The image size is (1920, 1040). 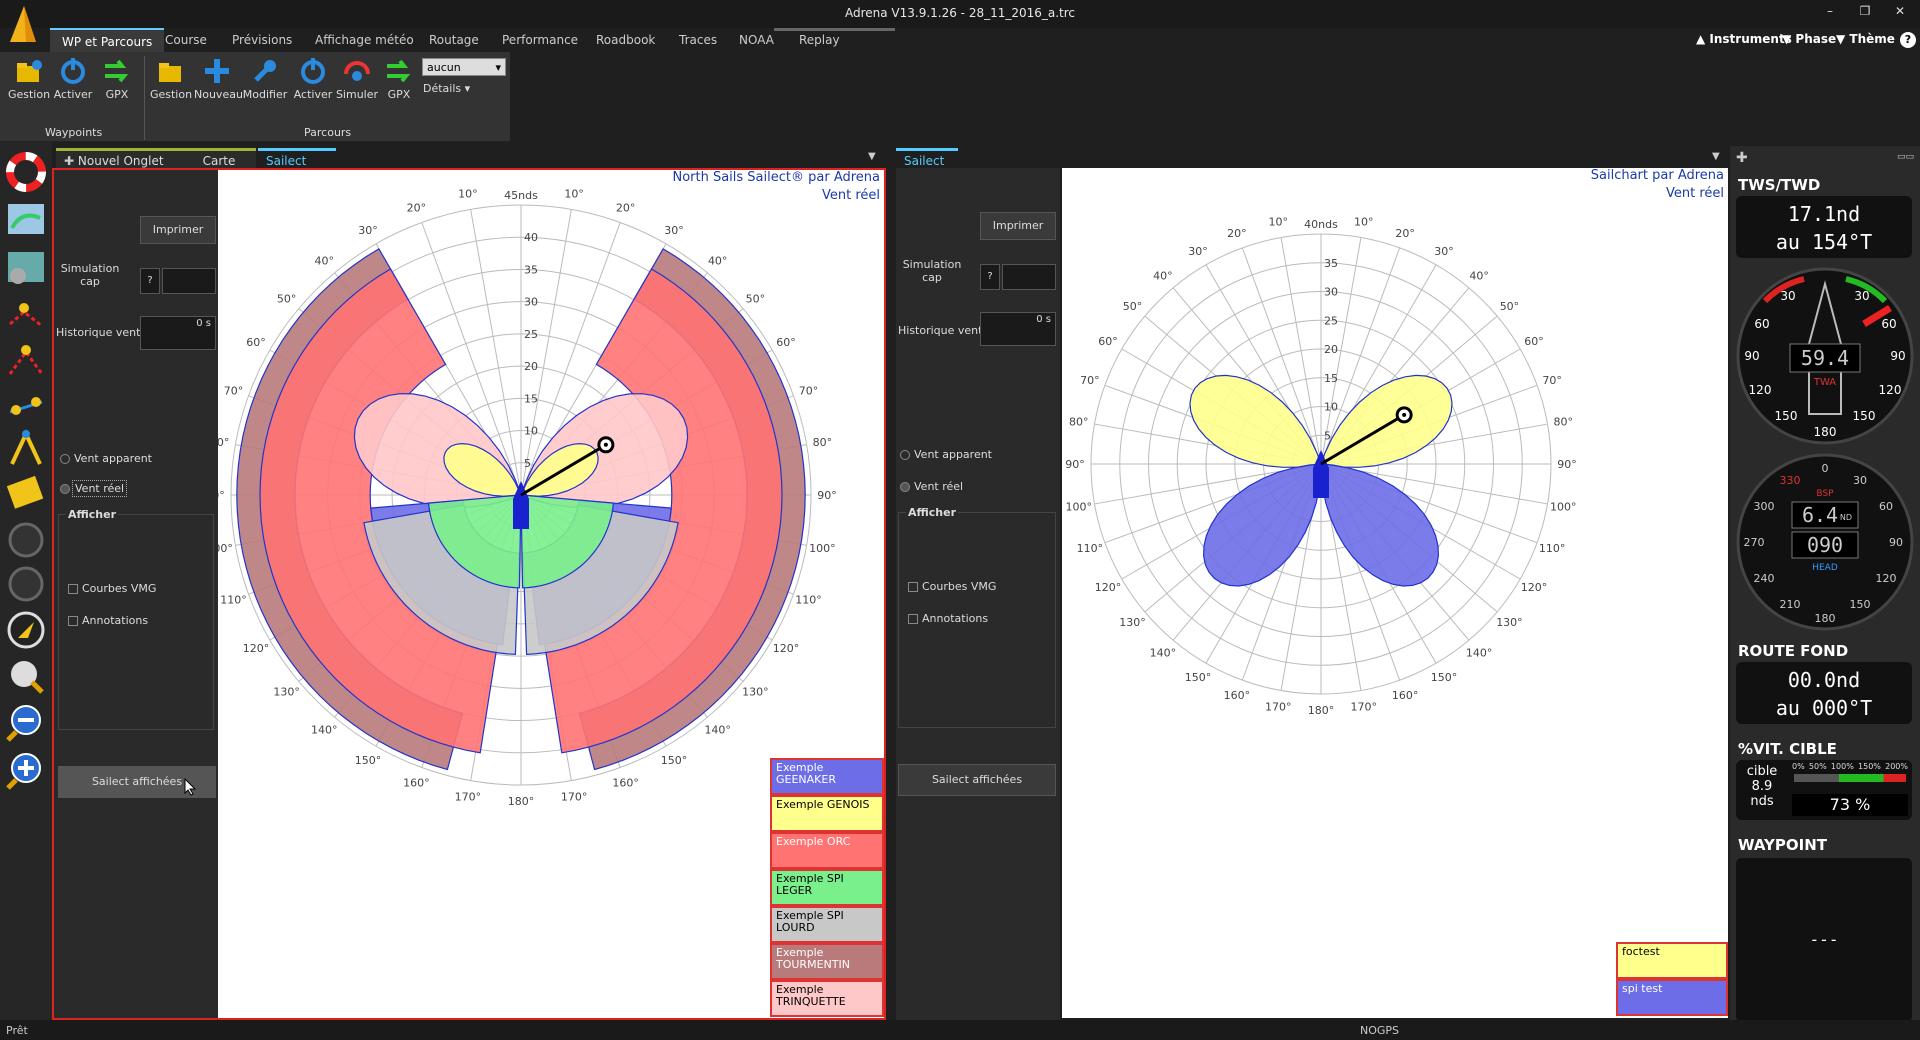 What do you see at coordinates (1744, 39) in the screenshot?
I see `menu-instruments: ▲ Instruments` at bounding box center [1744, 39].